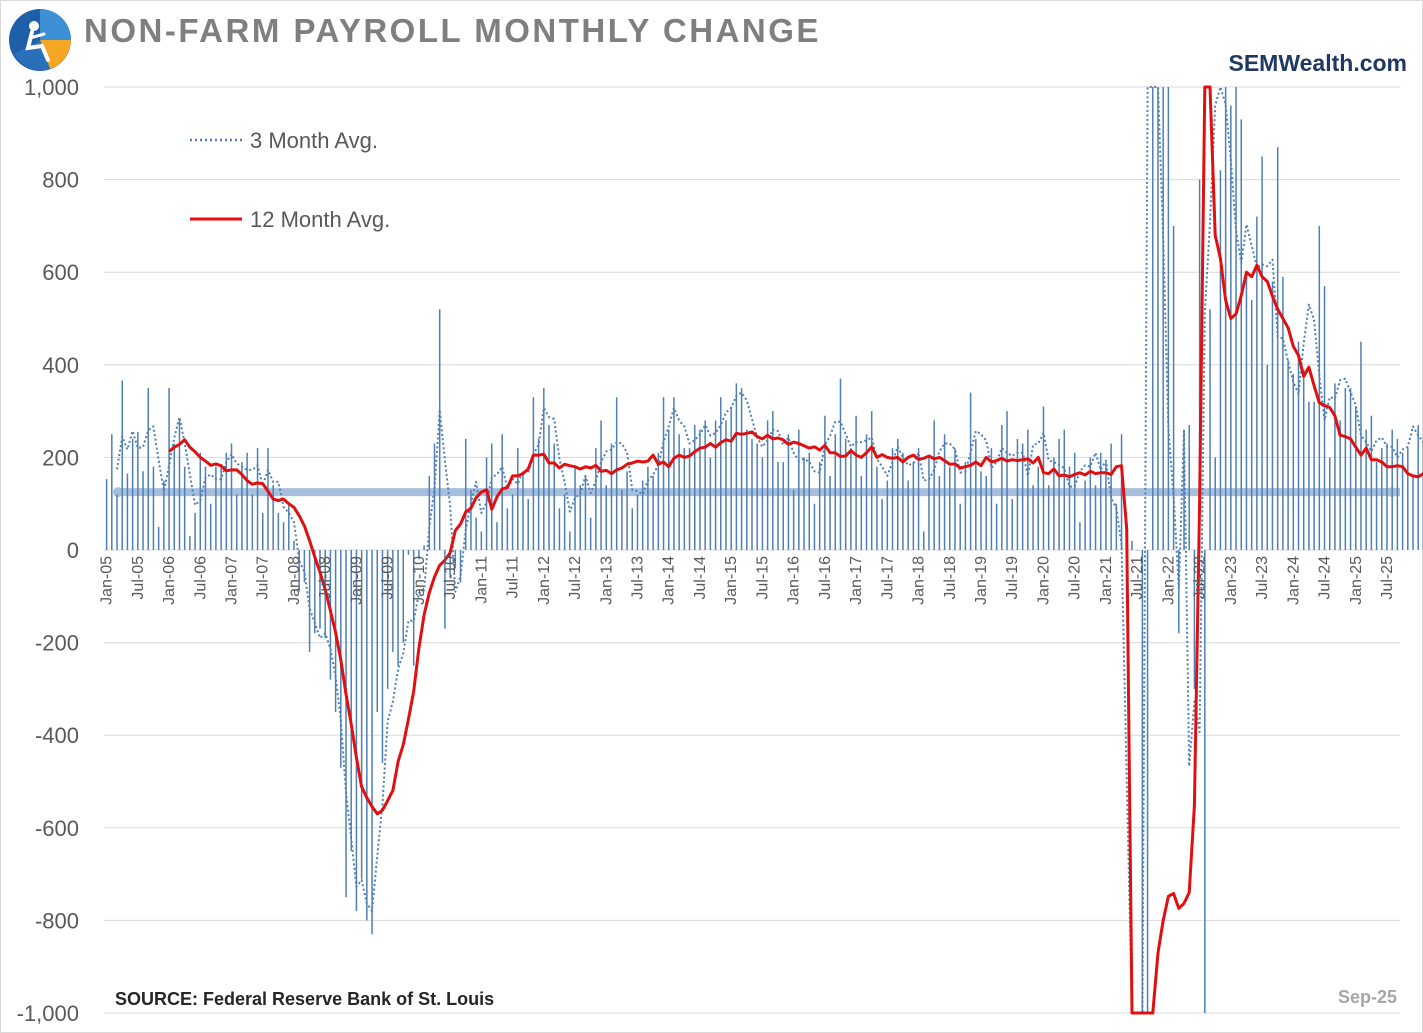 This screenshot has height=1033, width=1423. I want to click on x-tick-label: Jan-11, so click(481, 580).